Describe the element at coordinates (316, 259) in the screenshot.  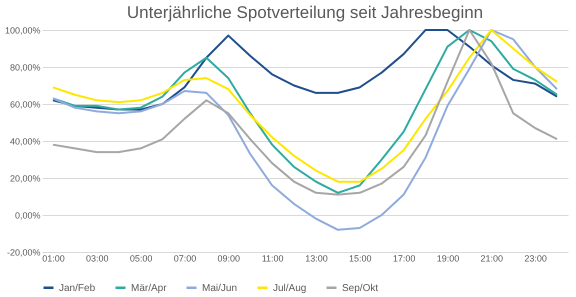
I see `x-tick-label: 13:00` at that location.